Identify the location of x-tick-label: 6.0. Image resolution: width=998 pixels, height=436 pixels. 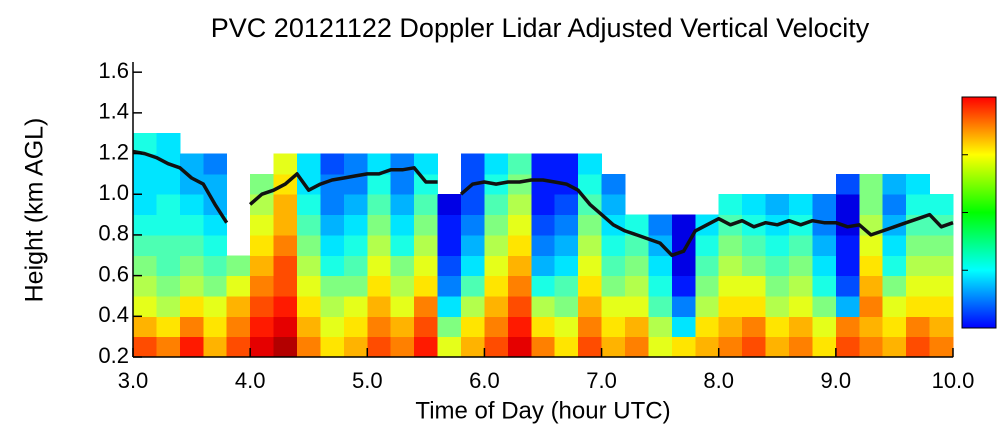
(484, 380).